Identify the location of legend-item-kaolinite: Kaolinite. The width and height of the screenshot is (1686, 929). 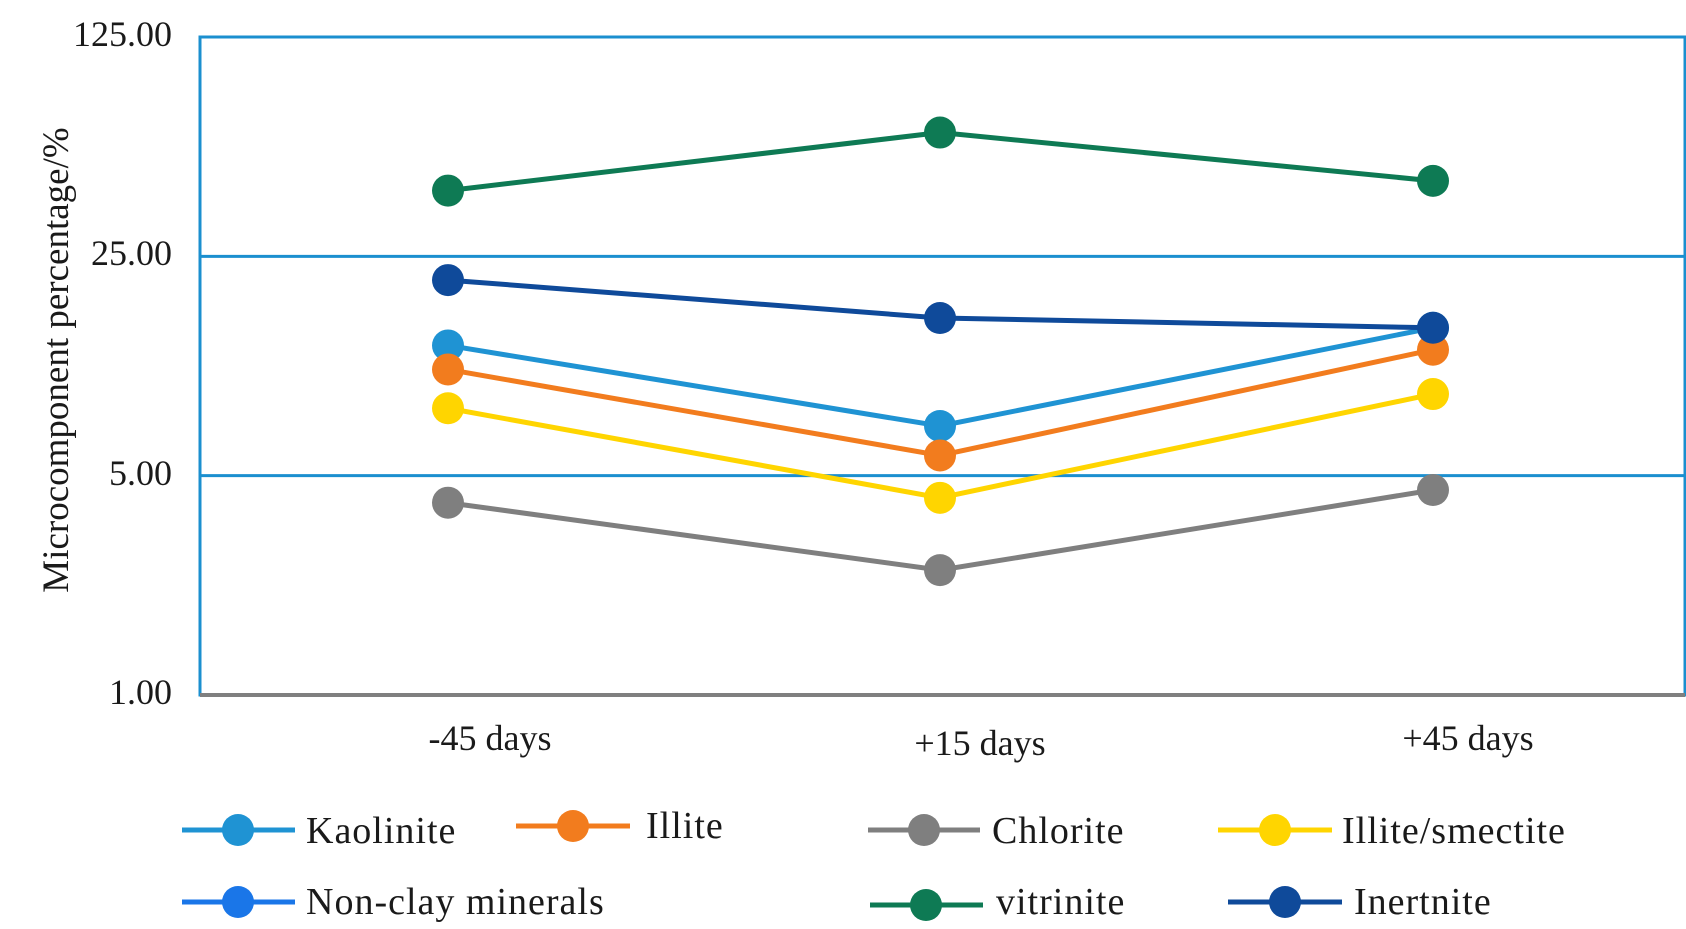
(319, 831).